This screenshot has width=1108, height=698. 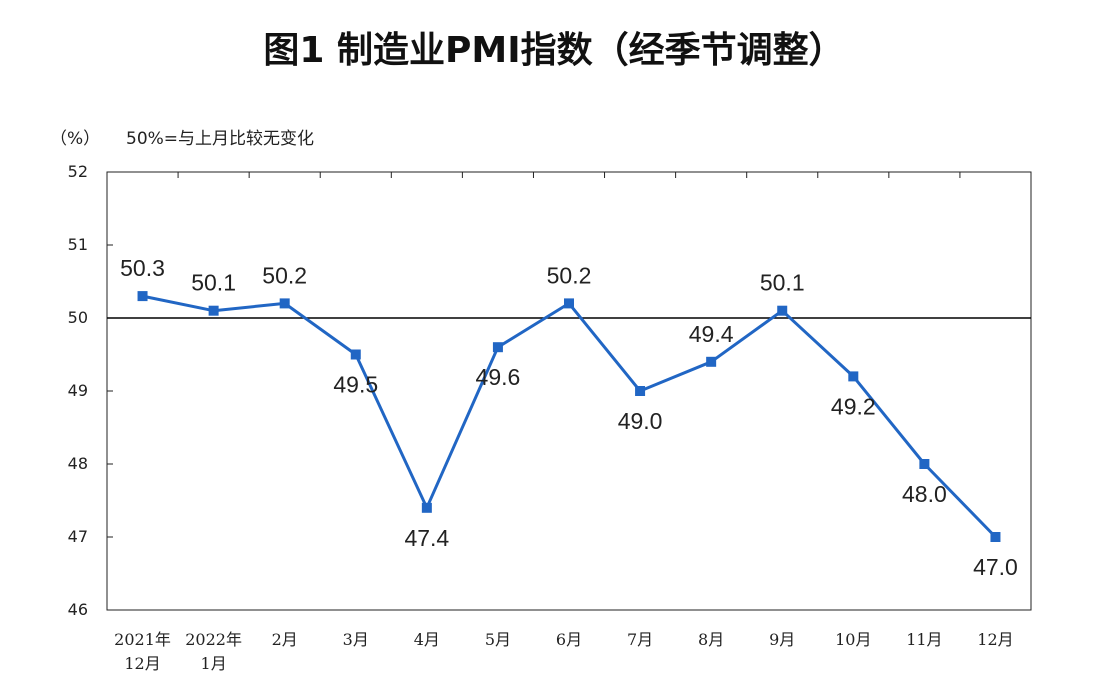 I want to click on x-tick-label: 4月, so click(x=427, y=639).